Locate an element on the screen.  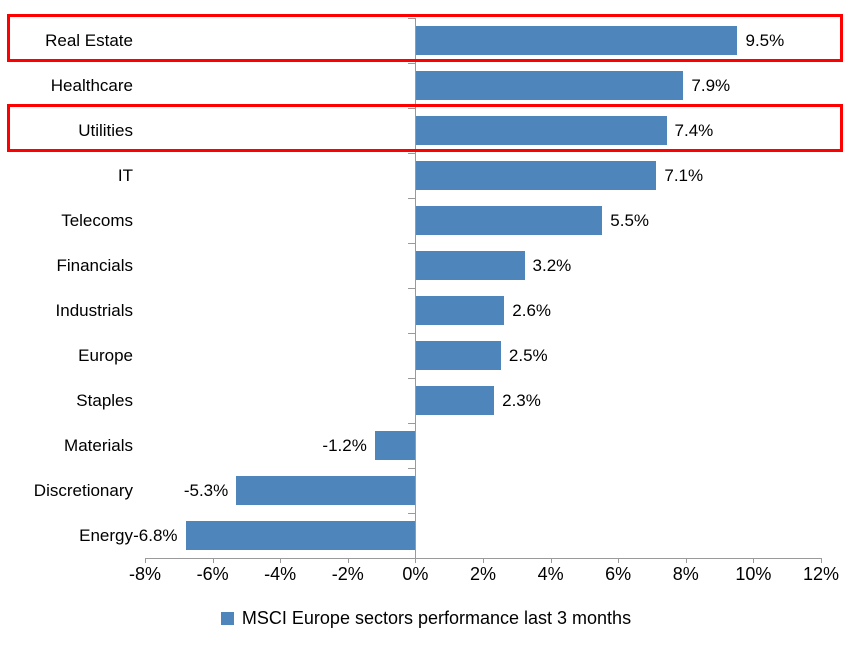
category-label: Financials is located at coordinates (94, 265).